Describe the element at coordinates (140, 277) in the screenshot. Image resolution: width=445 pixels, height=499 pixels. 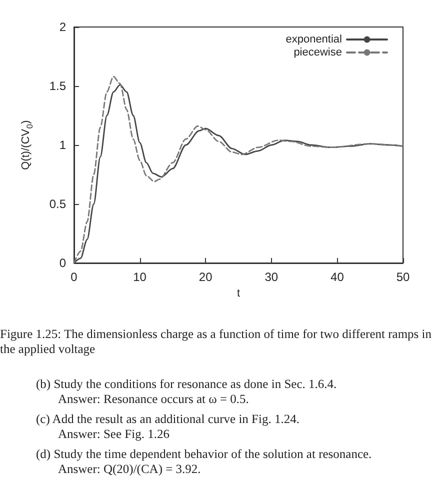
I see `x-tick-label: 10` at that location.